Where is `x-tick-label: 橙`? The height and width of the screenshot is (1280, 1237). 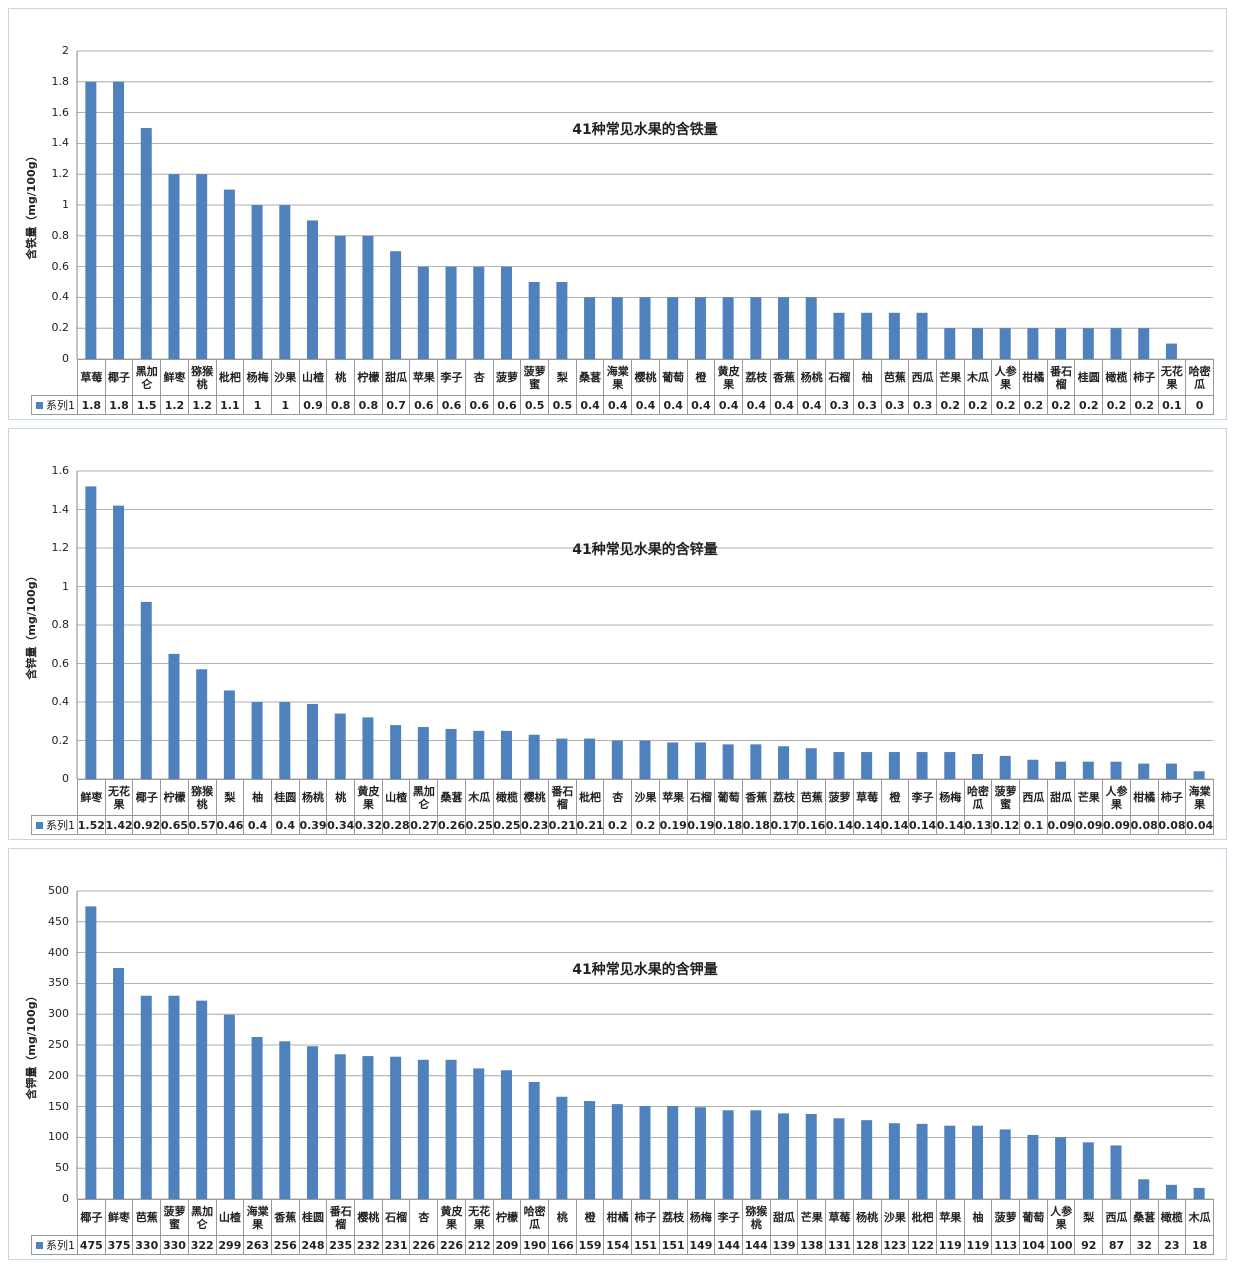
x-tick-label: 橙 is located at coordinates (701, 377).